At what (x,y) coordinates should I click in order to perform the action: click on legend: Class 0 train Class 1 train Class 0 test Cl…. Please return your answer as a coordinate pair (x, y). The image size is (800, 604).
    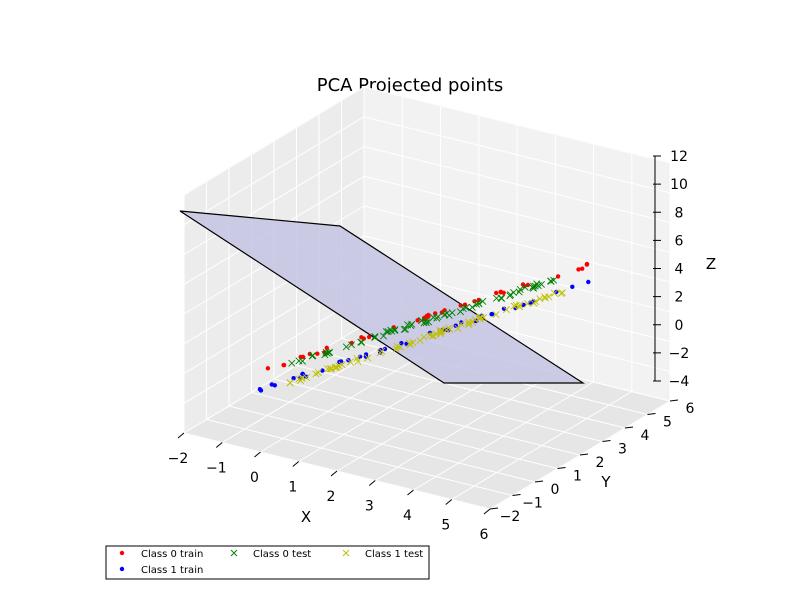
    Looking at the image, I should click on (267, 562).